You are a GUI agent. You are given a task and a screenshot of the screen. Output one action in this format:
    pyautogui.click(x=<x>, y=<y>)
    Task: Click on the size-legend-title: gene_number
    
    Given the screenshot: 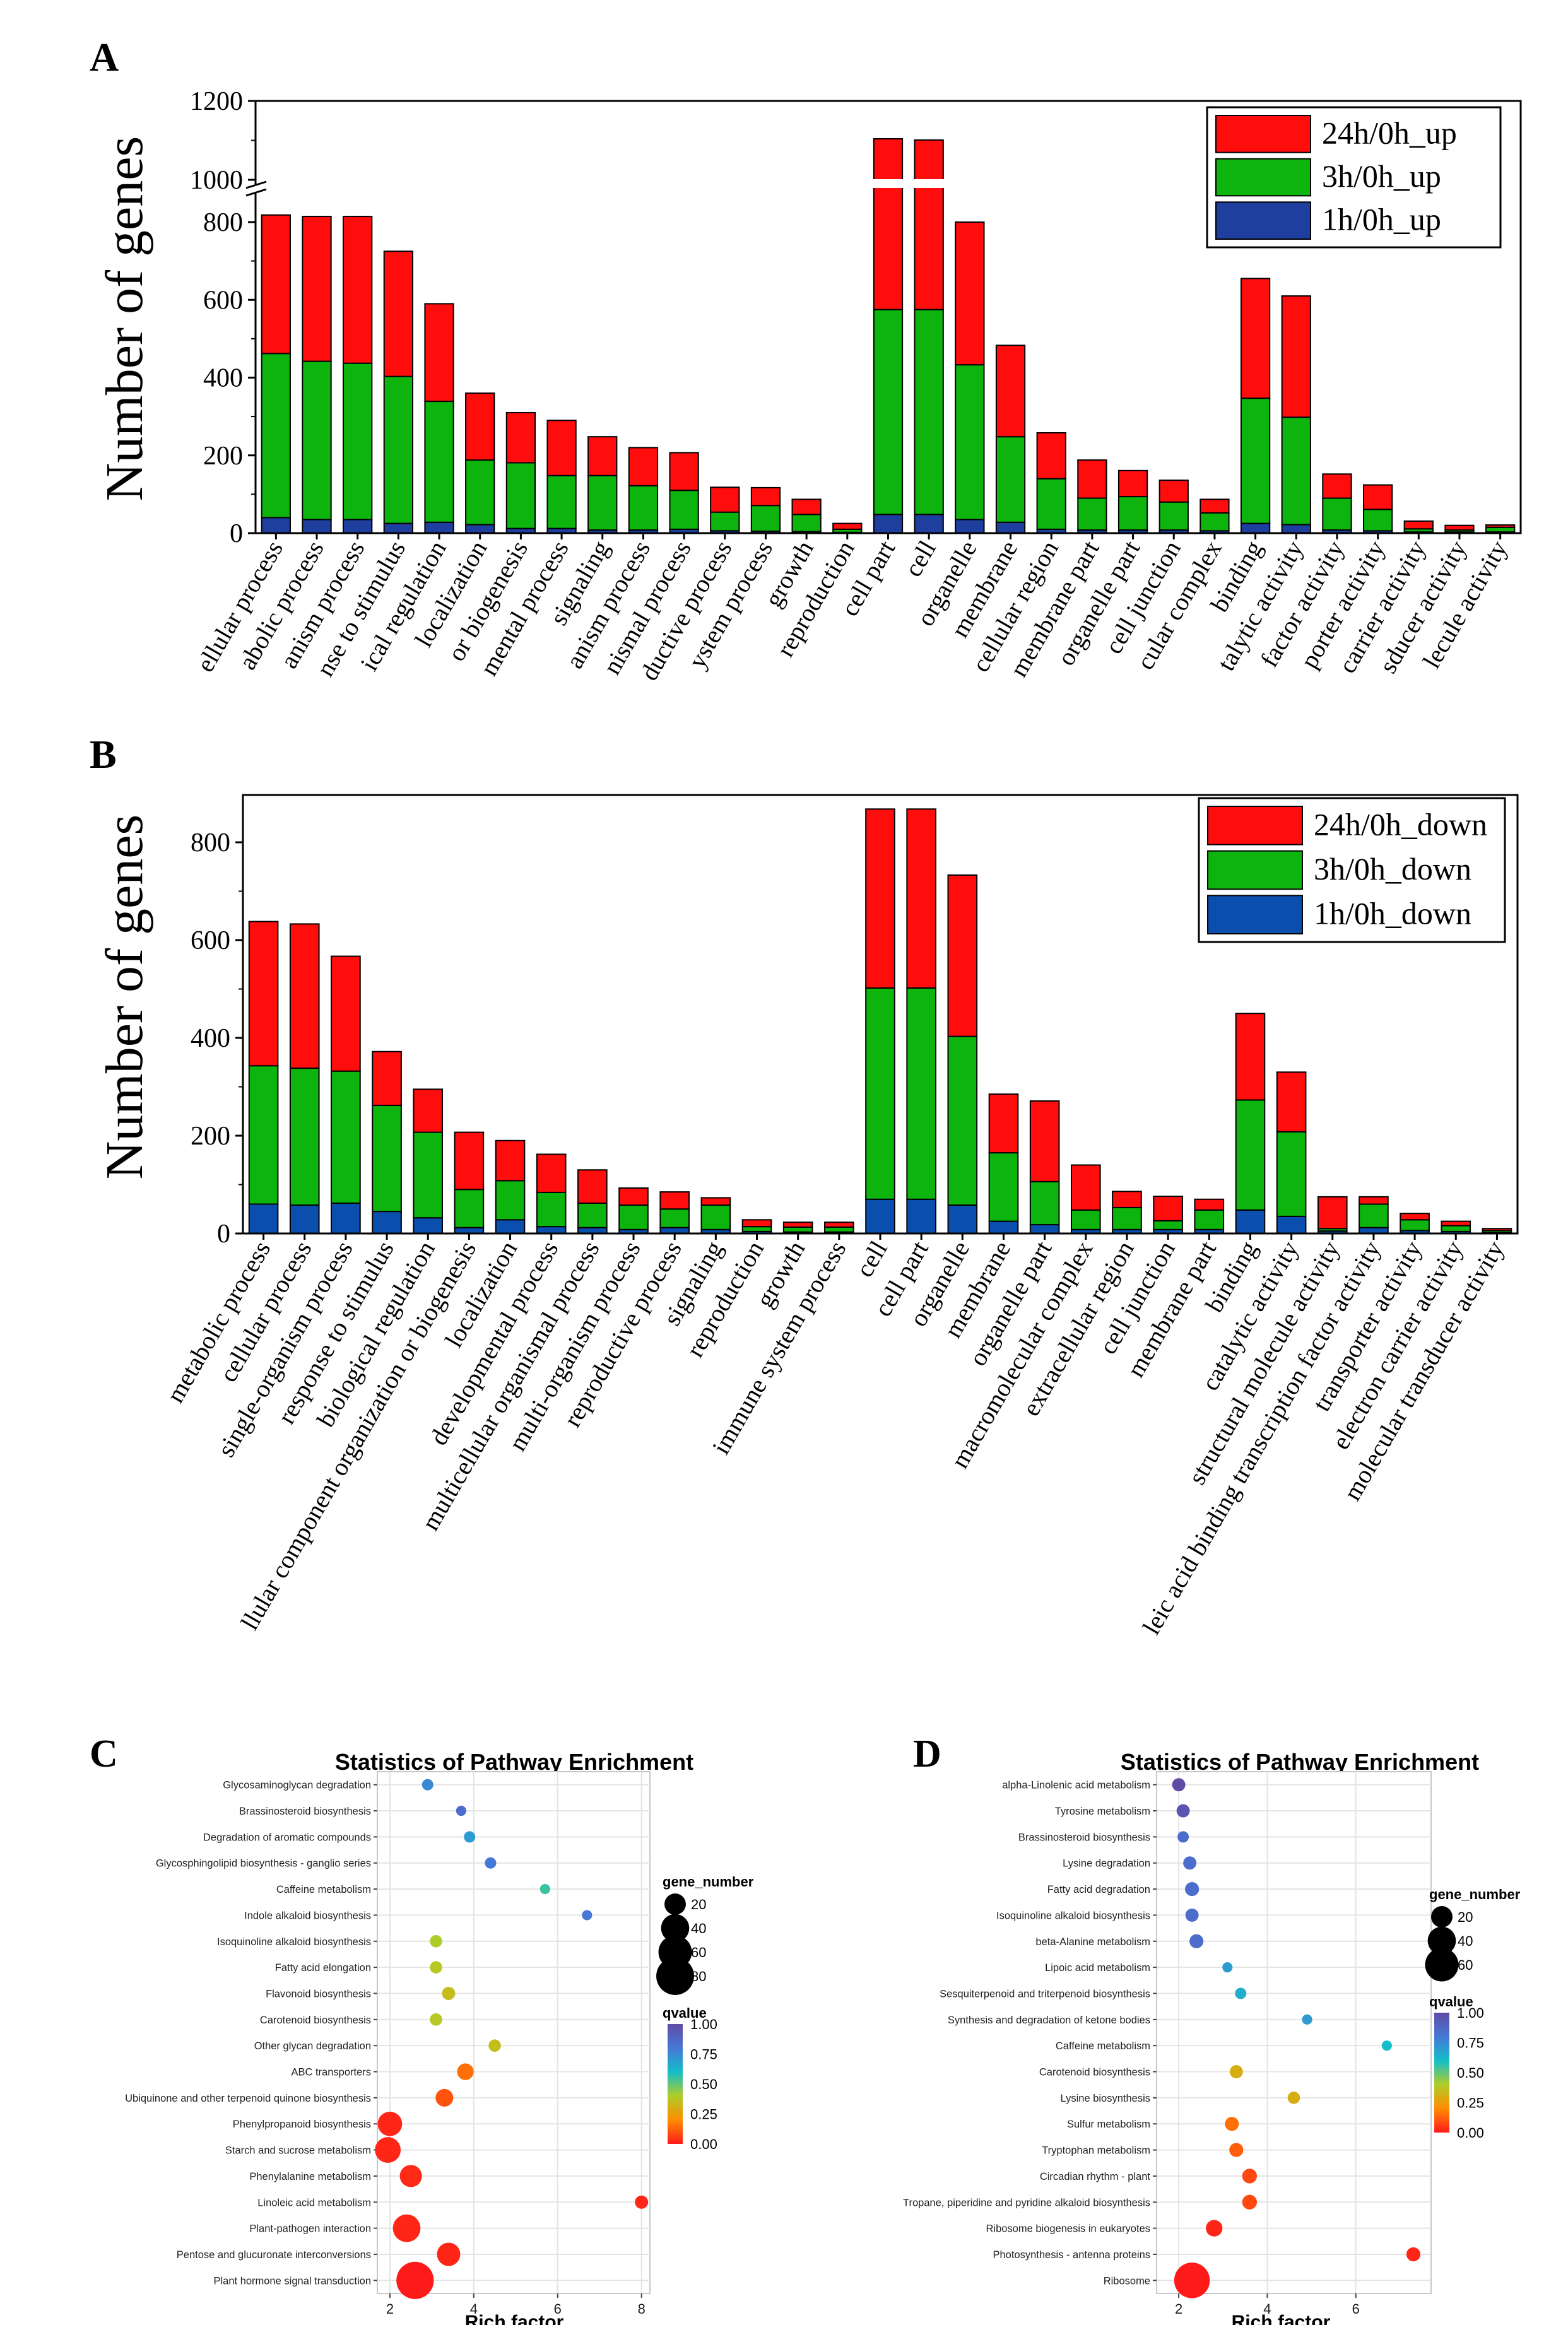 What is the action you would take?
    pyautogui.click(x=1475, y=1894)
    